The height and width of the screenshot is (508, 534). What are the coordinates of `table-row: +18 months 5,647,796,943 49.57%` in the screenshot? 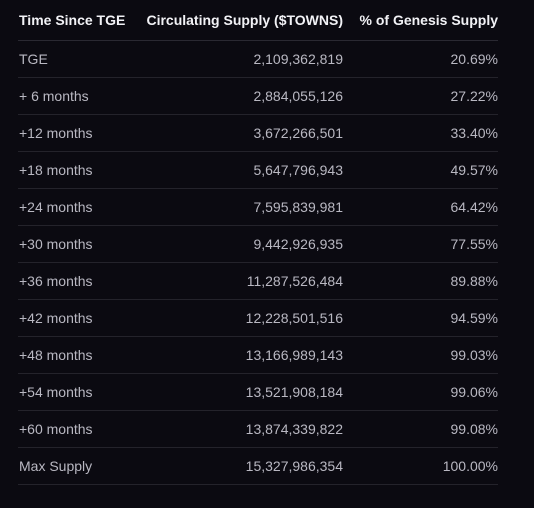 It's located at (258, 170).